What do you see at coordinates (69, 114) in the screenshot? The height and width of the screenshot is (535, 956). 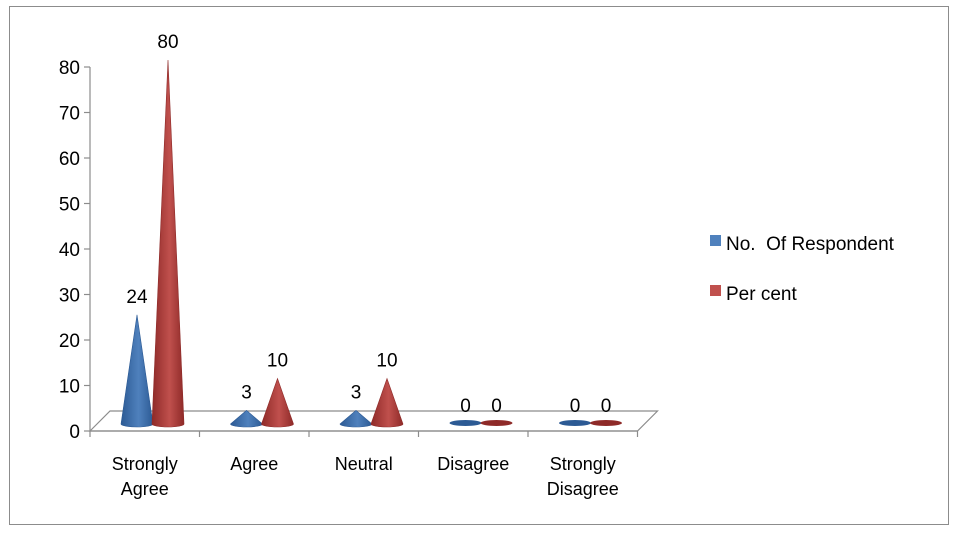 I see `y-tick-label: 70` at bounding box center [69, 114].